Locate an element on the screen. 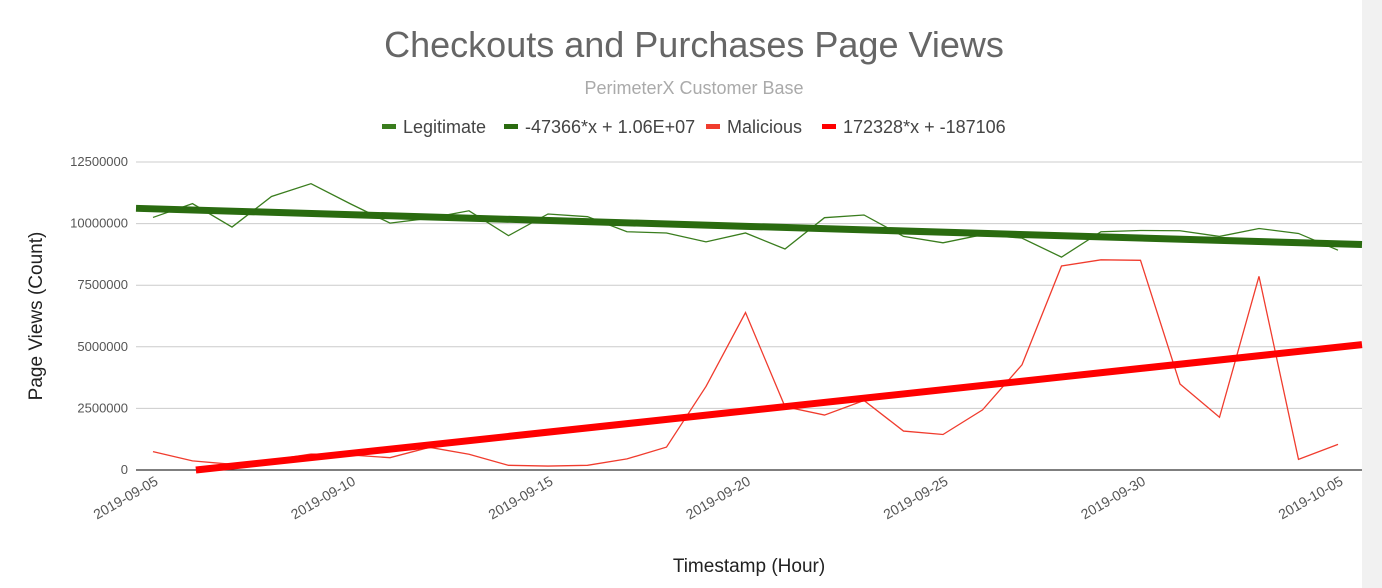 The height and width of the screenshot is (588, 1382). x-tick-label: 2019-09-10 is located at coordinates (323, 498).